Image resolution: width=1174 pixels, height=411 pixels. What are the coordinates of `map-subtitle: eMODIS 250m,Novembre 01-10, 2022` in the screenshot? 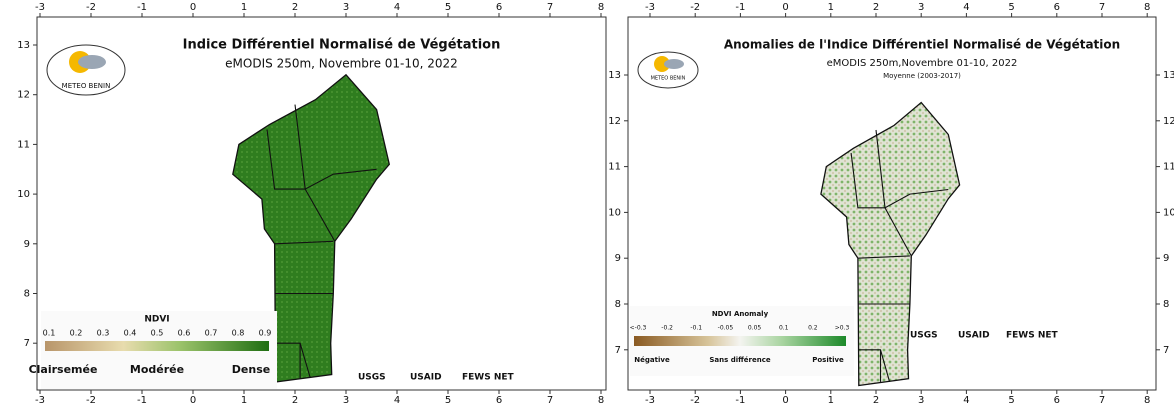 It's located at (922, 63).